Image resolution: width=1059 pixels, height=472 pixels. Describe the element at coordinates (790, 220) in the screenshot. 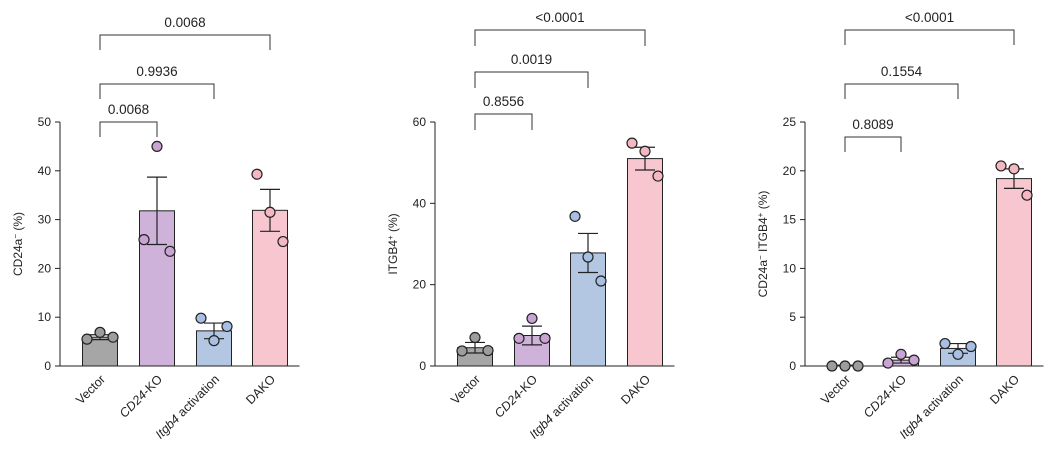

I see `y-tick-label: 15` at that location.